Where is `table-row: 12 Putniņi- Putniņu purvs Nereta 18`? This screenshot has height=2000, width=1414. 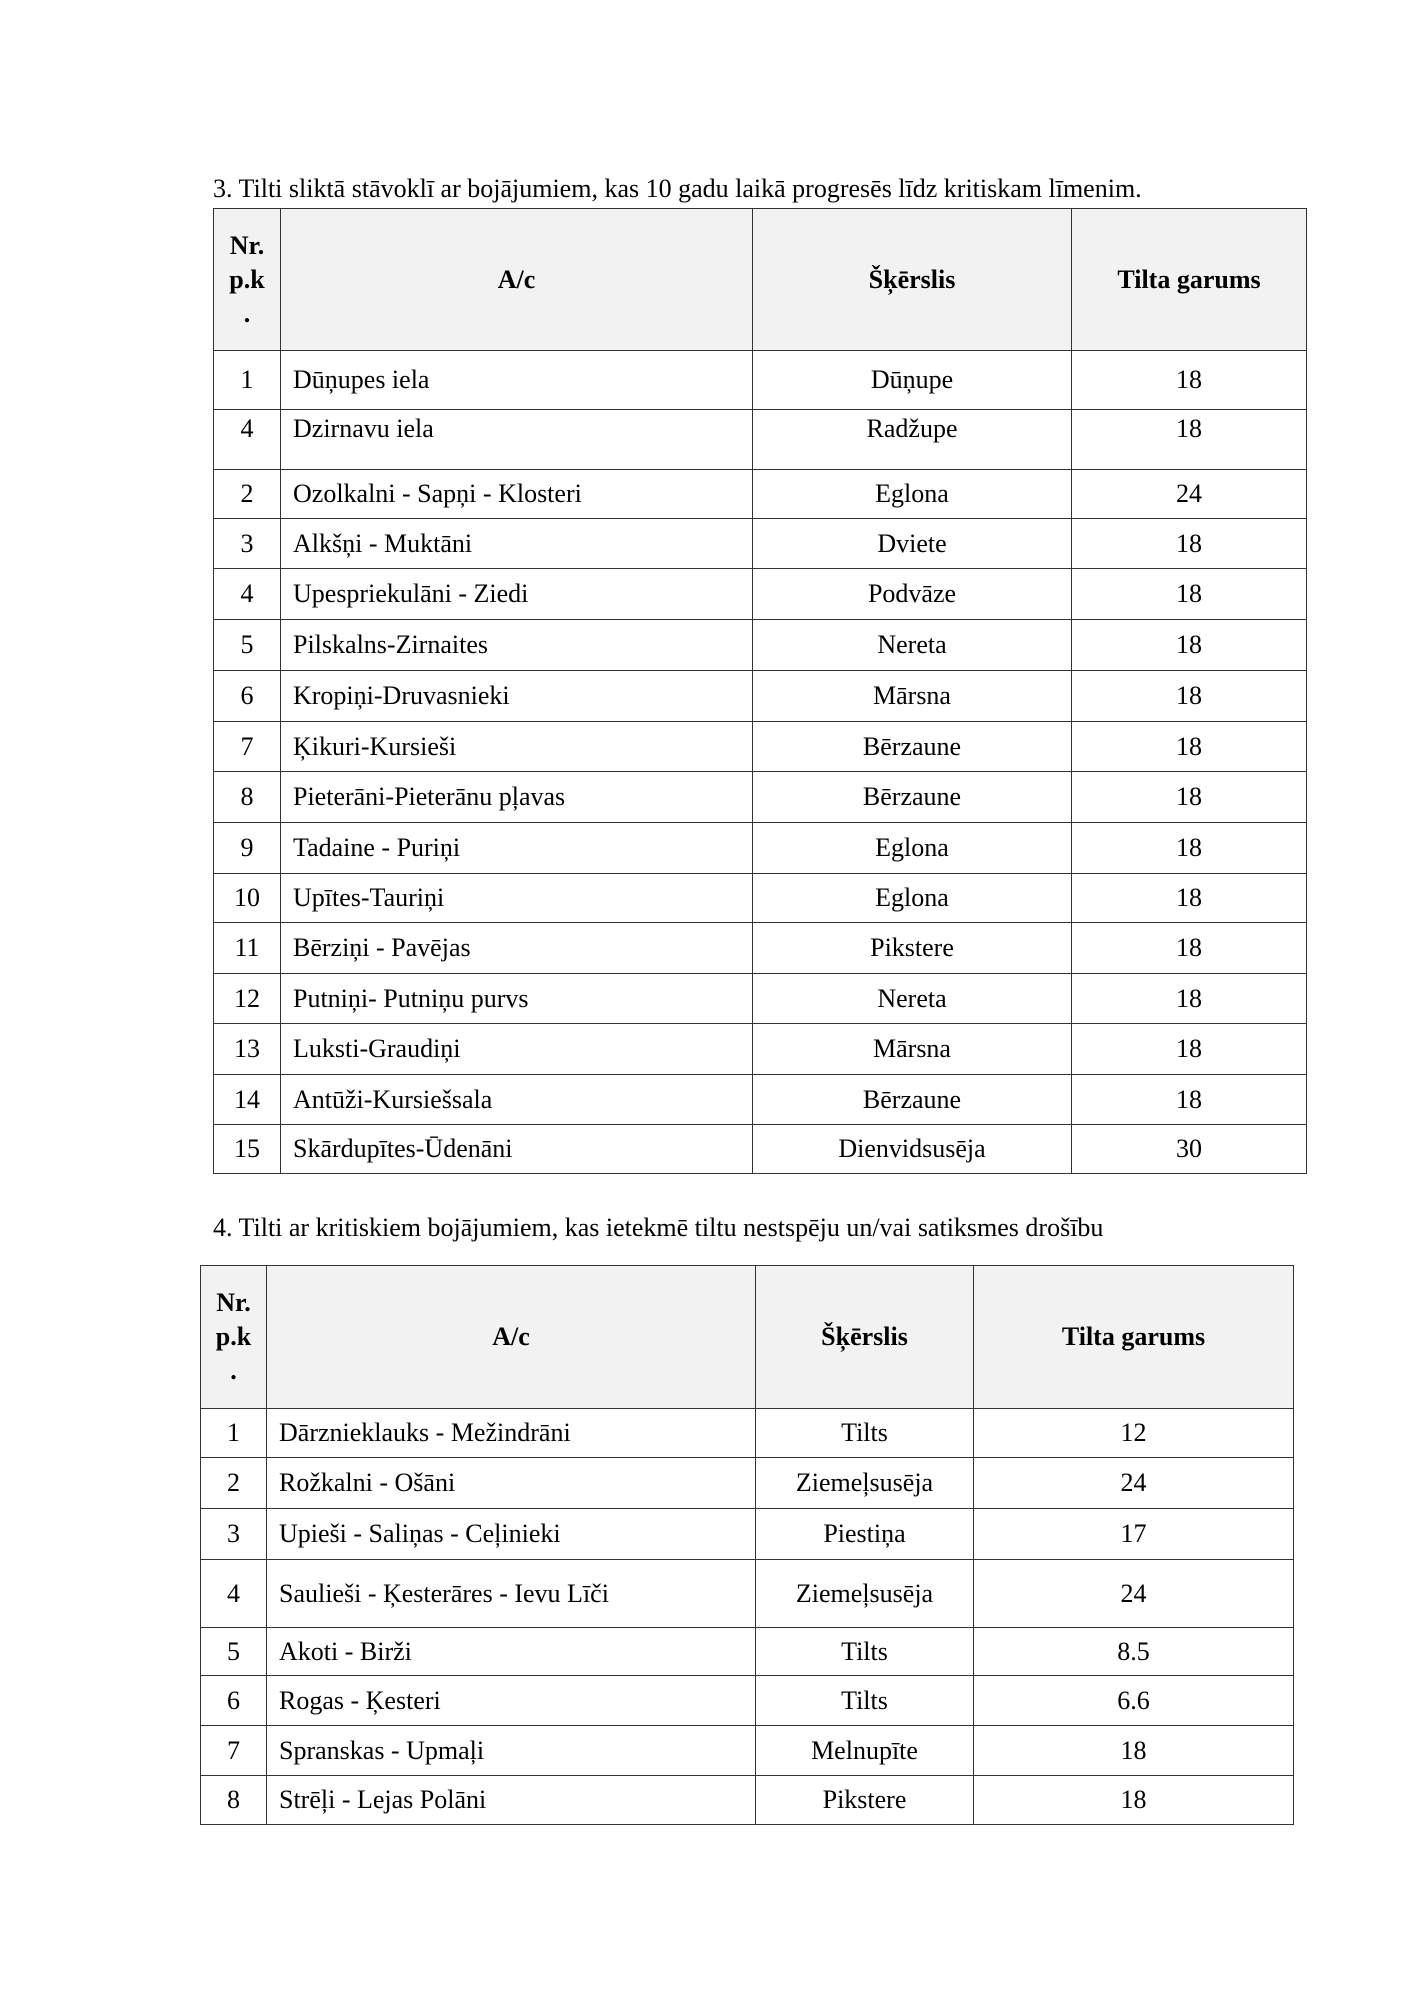 table-row: 12 Putniņi- Putniņu purvs Nereta 18 is located at coordinates (760, 998).